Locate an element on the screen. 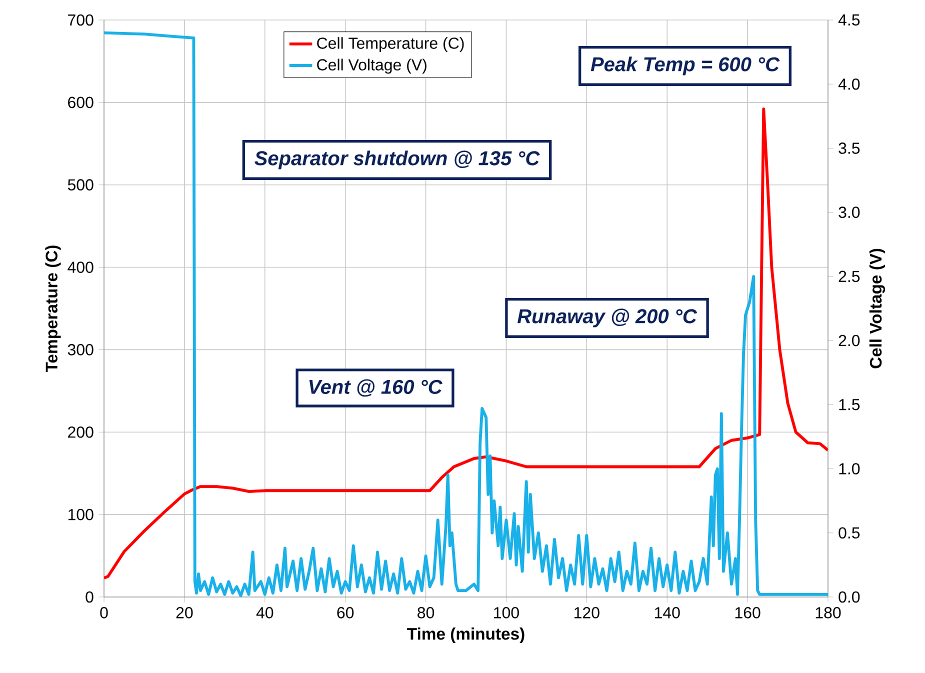 The height and width of the screenshot is (673, 925). y2-tick-label: 3.0 is located at coordinates (849, 212).